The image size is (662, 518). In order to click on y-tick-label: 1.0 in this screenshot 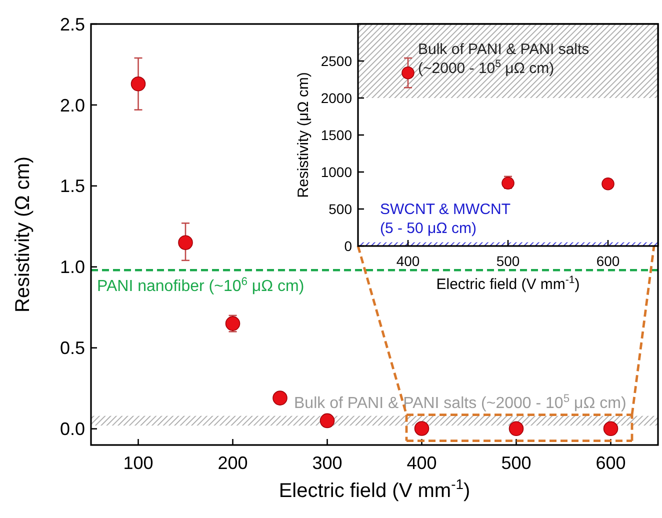, I will do `click(72, 267)`.